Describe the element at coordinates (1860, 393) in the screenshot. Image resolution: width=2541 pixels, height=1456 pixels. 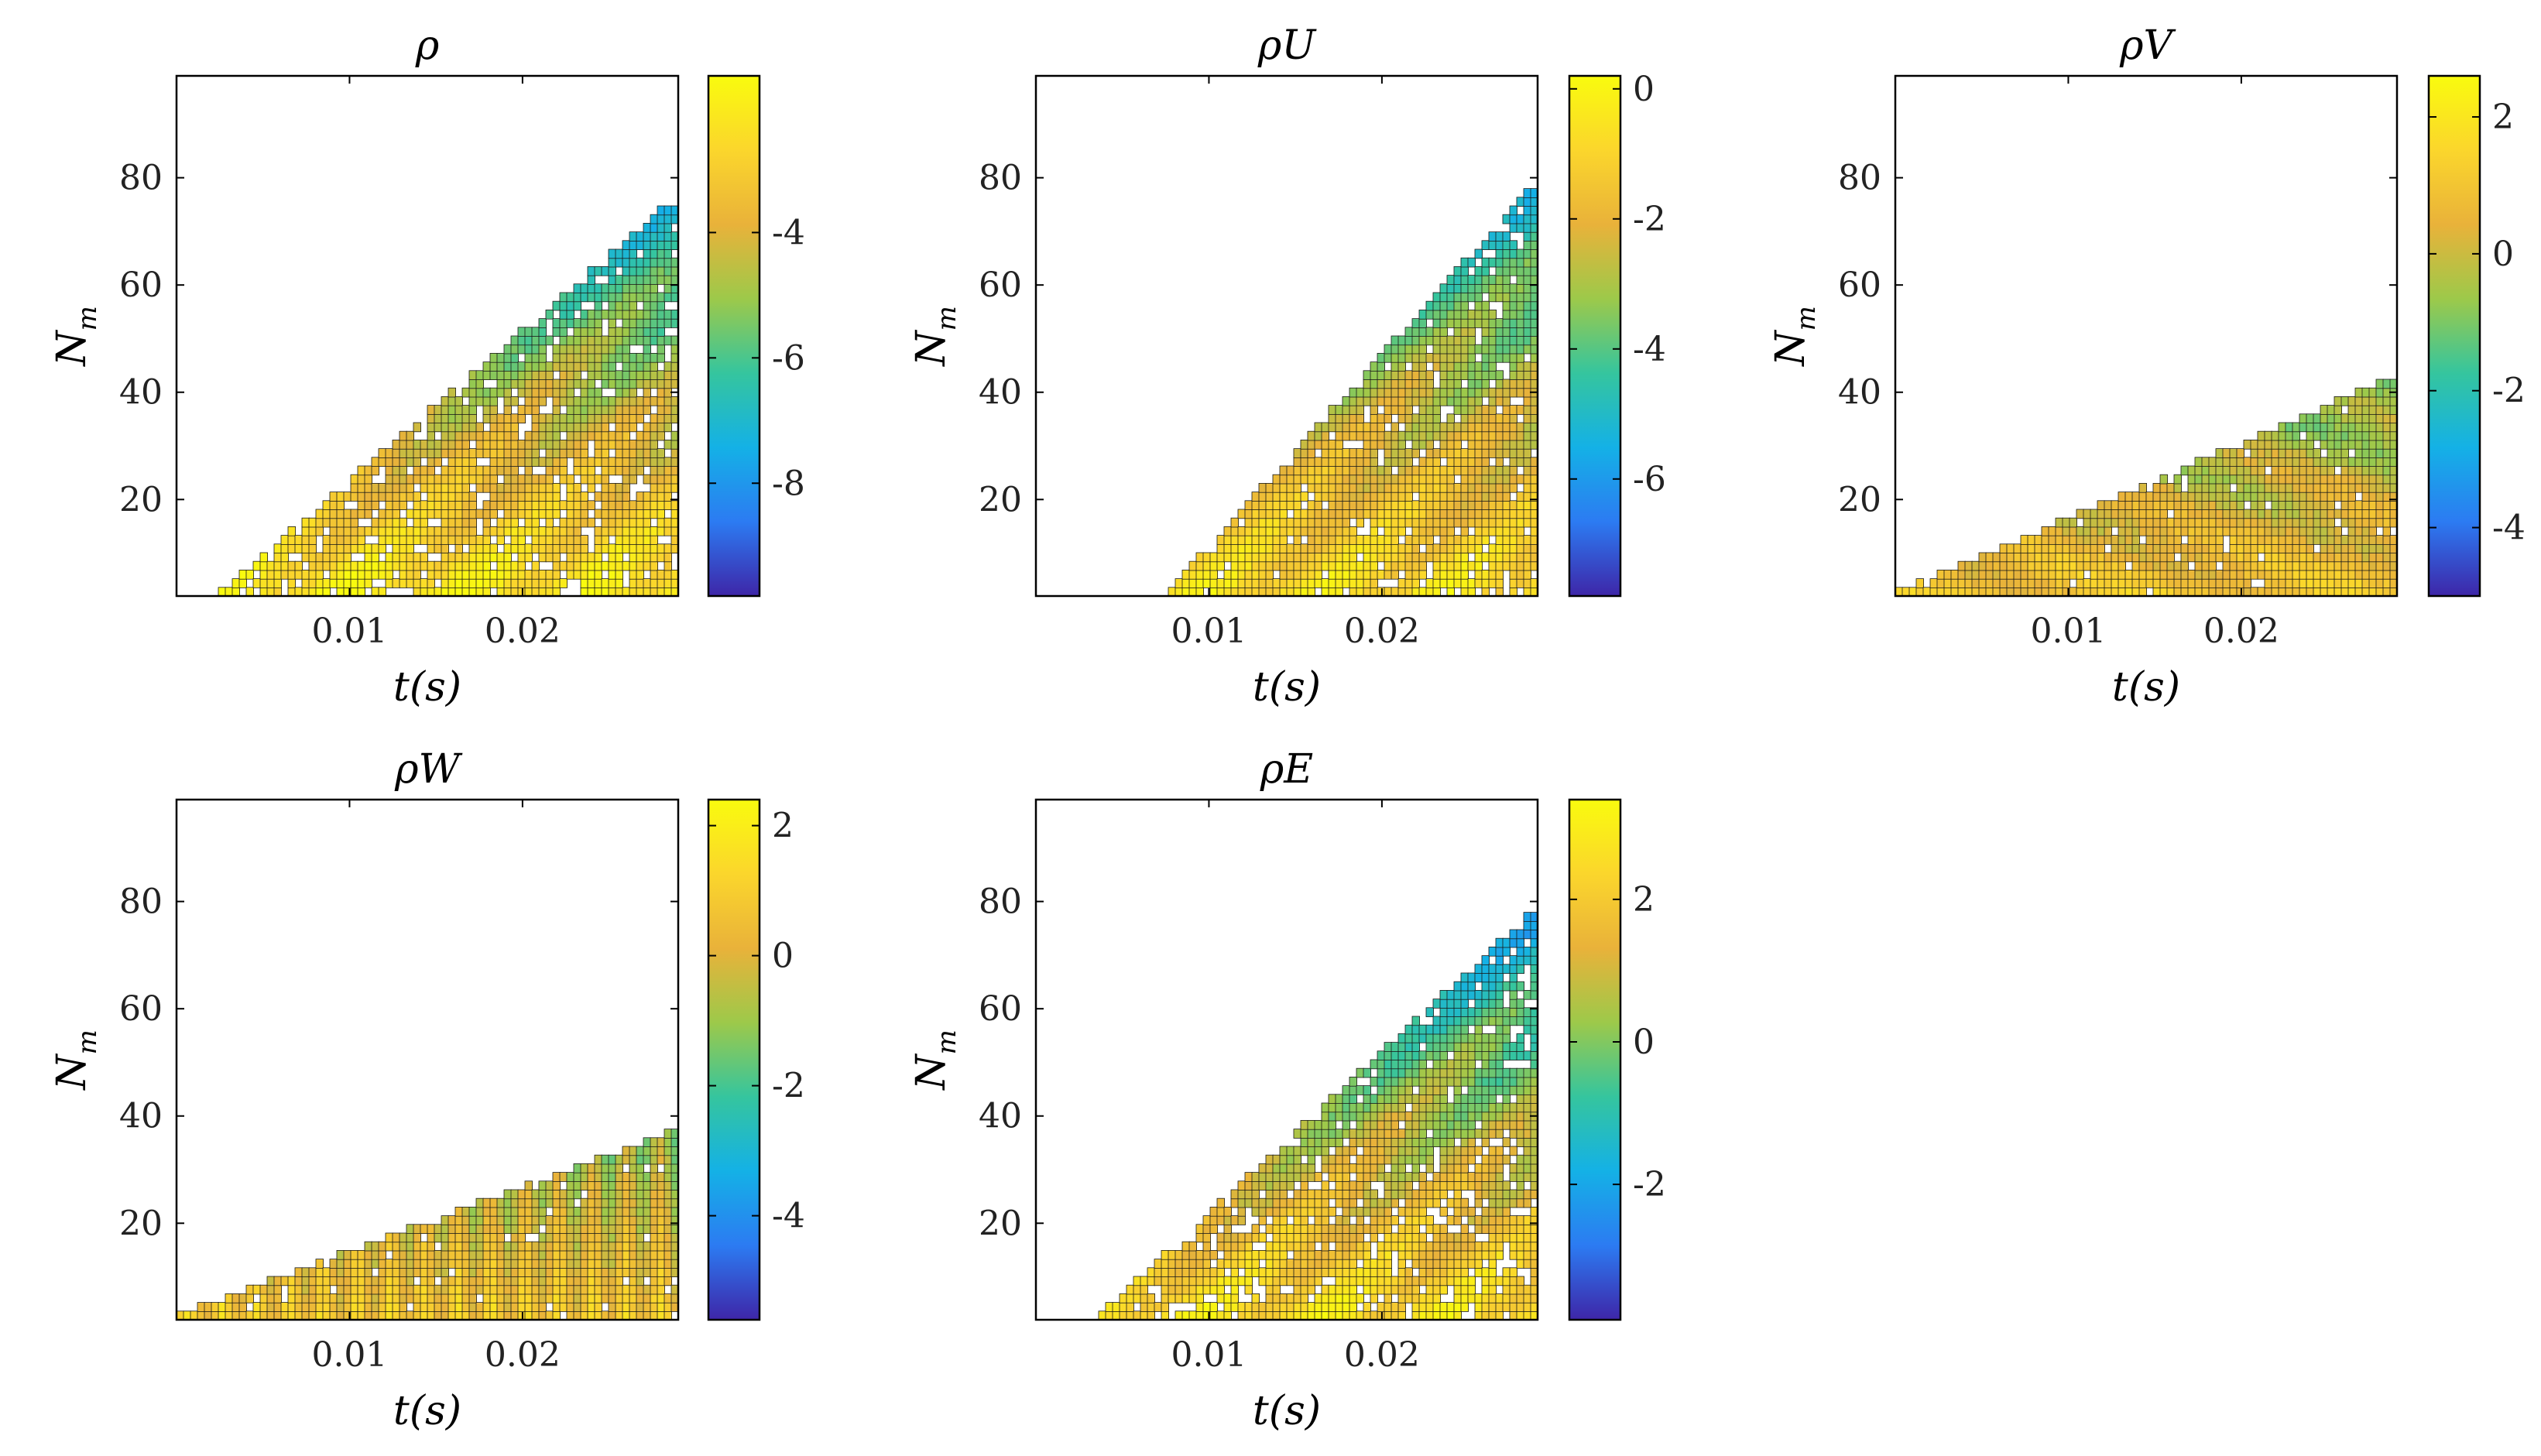
I see `y-tick-label: 40` at that location.